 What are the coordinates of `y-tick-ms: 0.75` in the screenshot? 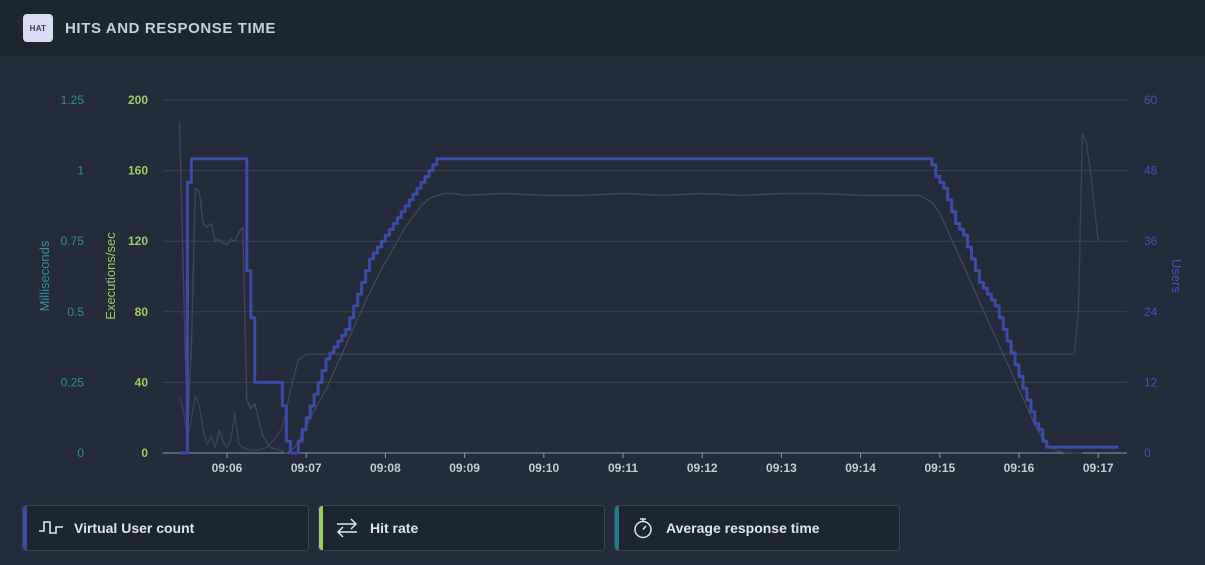 It's located at (73, 241).